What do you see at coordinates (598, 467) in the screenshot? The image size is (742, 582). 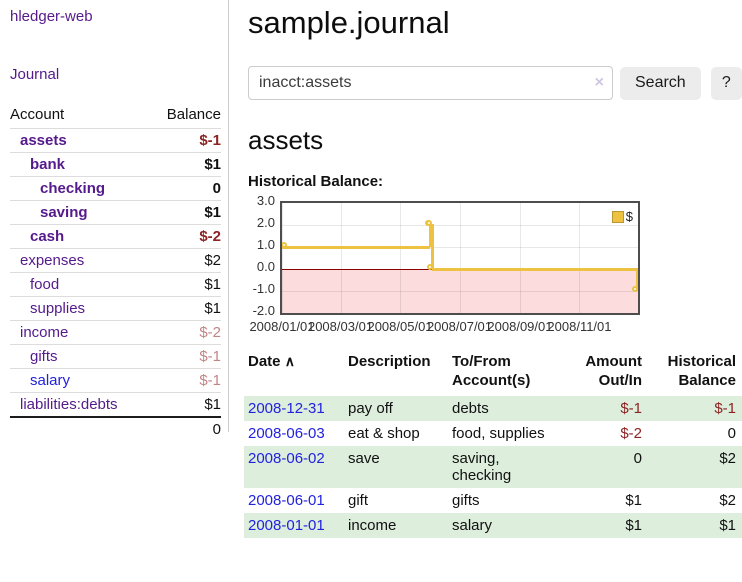 I see `transaction-amount: 0` at bounding box center [598, 467].